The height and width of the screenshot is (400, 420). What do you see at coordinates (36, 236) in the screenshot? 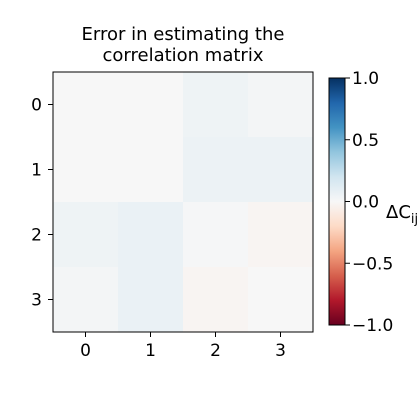
I see `y-tick-label: 2` at bounding box center [36, 236].